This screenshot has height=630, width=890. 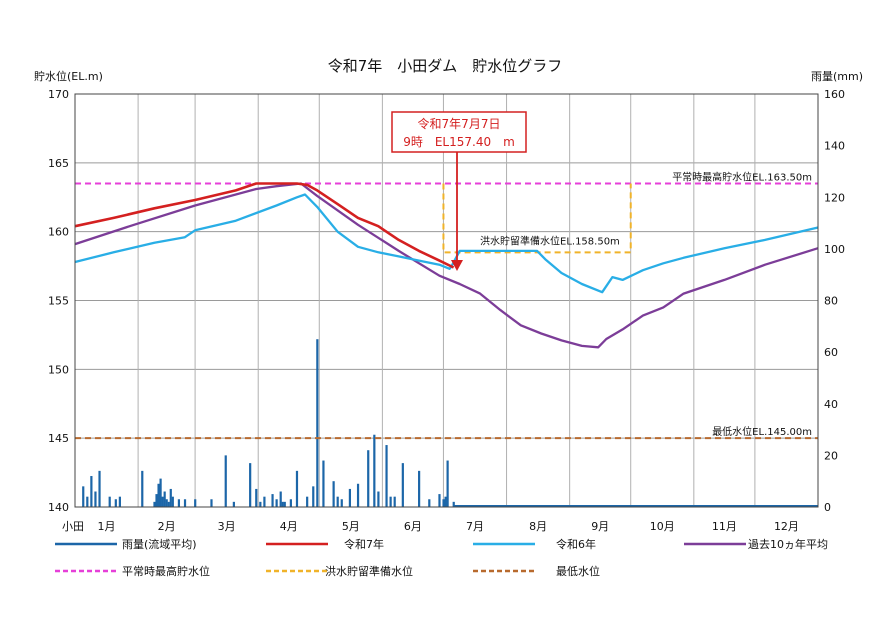 I want to click on x-tick-label: 5月, so click(x=351, y=526).